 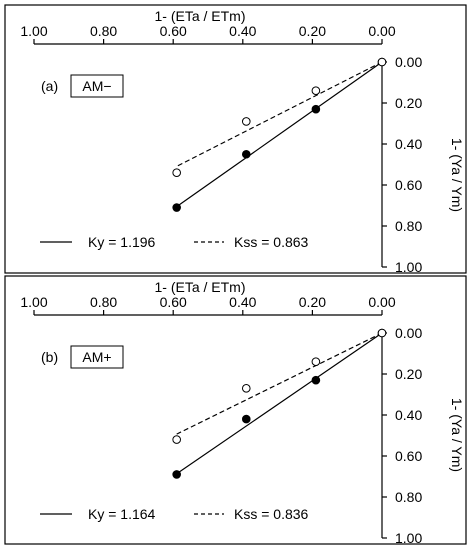 What do you see at coordinates (122, 242) in the screenshot?
I see `legend-ky: Ky = 1.196` at bounding box center [122, 242].